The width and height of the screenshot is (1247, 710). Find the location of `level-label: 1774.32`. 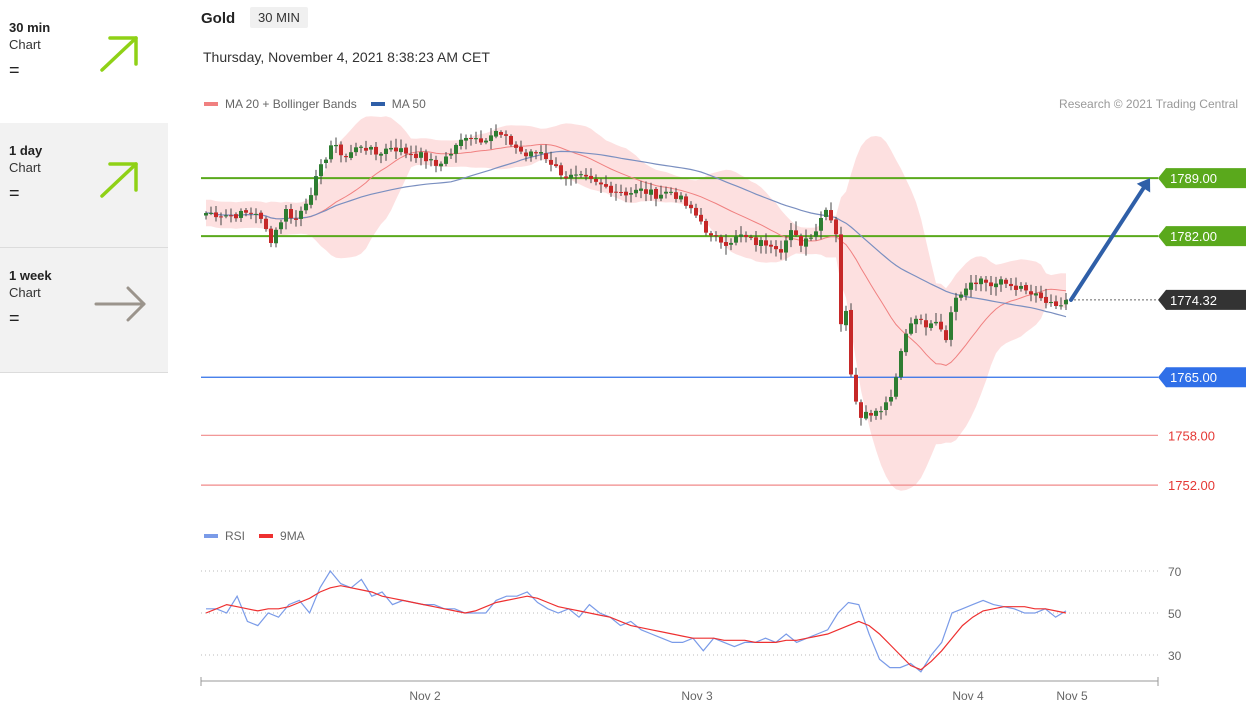

level-label: 1774.32 is located at coordinates (1193, 300).